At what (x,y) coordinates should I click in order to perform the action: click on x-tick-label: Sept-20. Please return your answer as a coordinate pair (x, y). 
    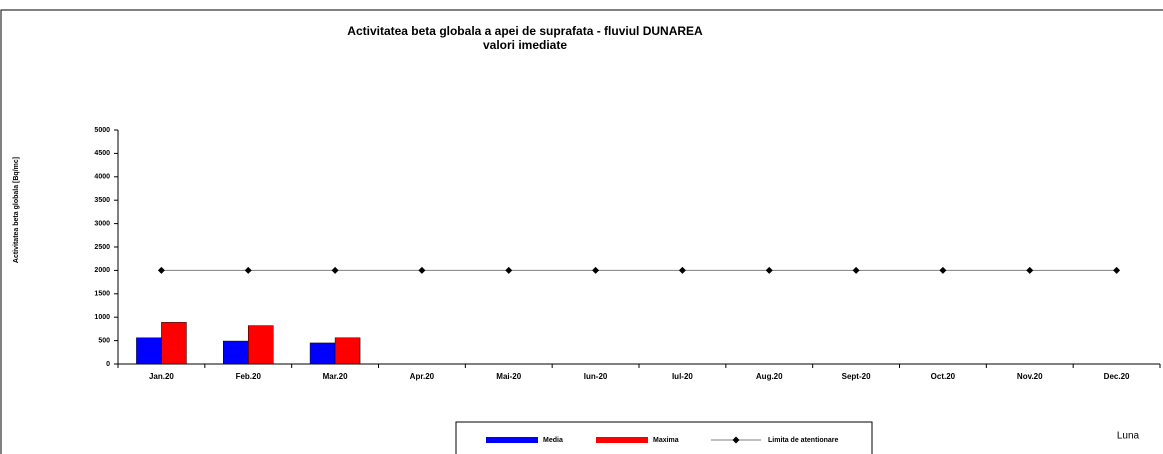
    Looking at the image, I should click on (856, 376).